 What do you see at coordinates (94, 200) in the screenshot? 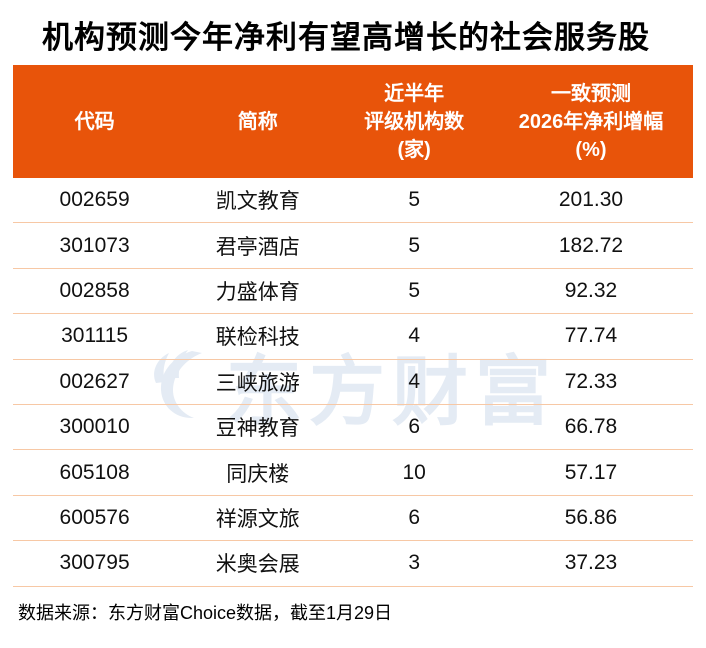
I see `cell-code: 002659` at bounding box center [94, 200].